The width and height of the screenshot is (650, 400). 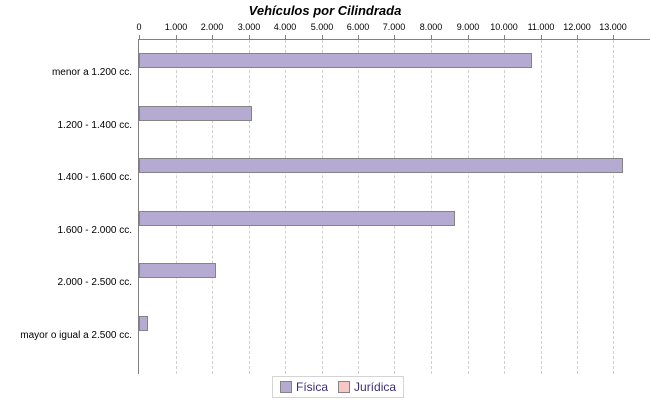 I want to click on legend-item-fisica: Física, so click(x=304, y=387).